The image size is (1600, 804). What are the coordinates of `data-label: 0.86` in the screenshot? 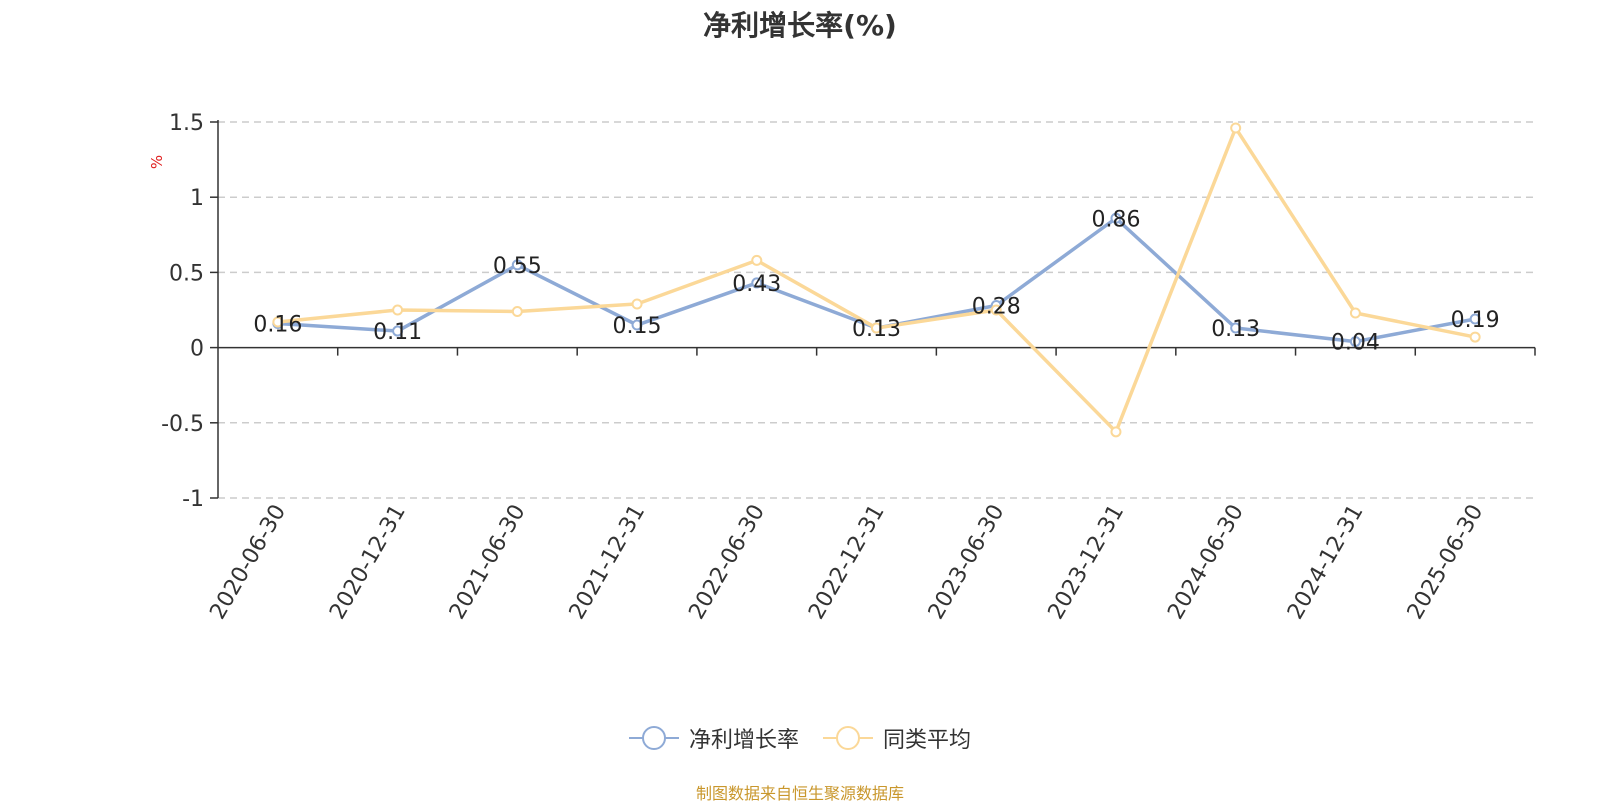 It's located at (1115, 219).